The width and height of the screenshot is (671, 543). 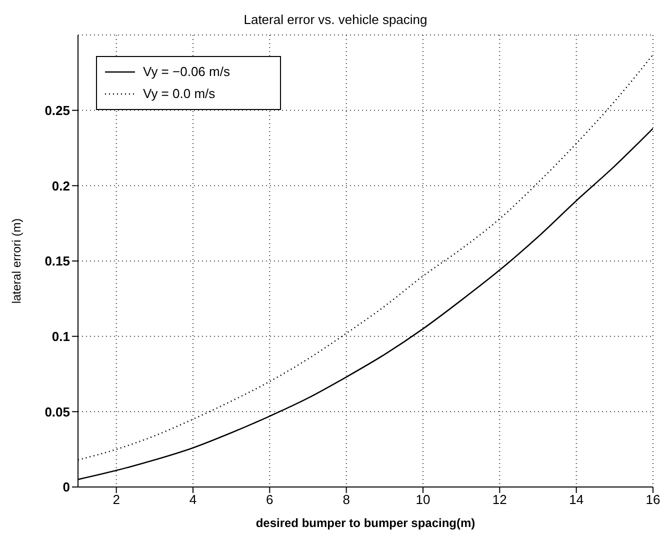 What do you see at coordinates (366, 523) in the screenshot?
I see `x-axis-title: desired bumper to bumper spacing(m)` at bounding box center [366, 523].